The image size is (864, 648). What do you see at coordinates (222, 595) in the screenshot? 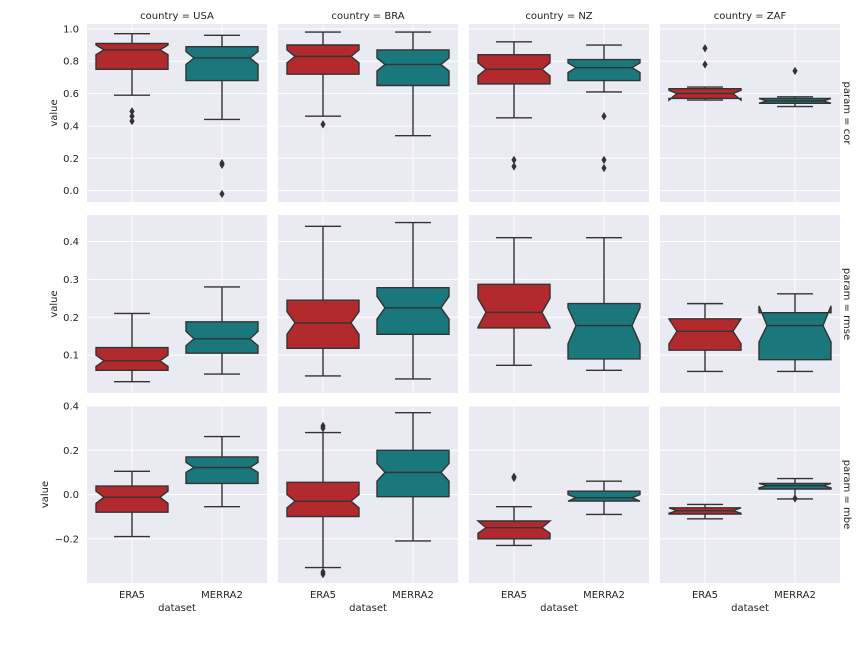
I see `x-tick-label-c0-1: MERRA2` at bounding box center [222, 595].